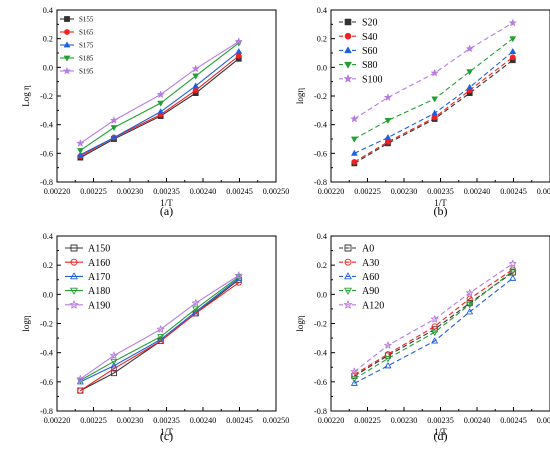  Describe the element at coordinates (80, 390) in the screenshot. I see `data-point-A160` at that location.